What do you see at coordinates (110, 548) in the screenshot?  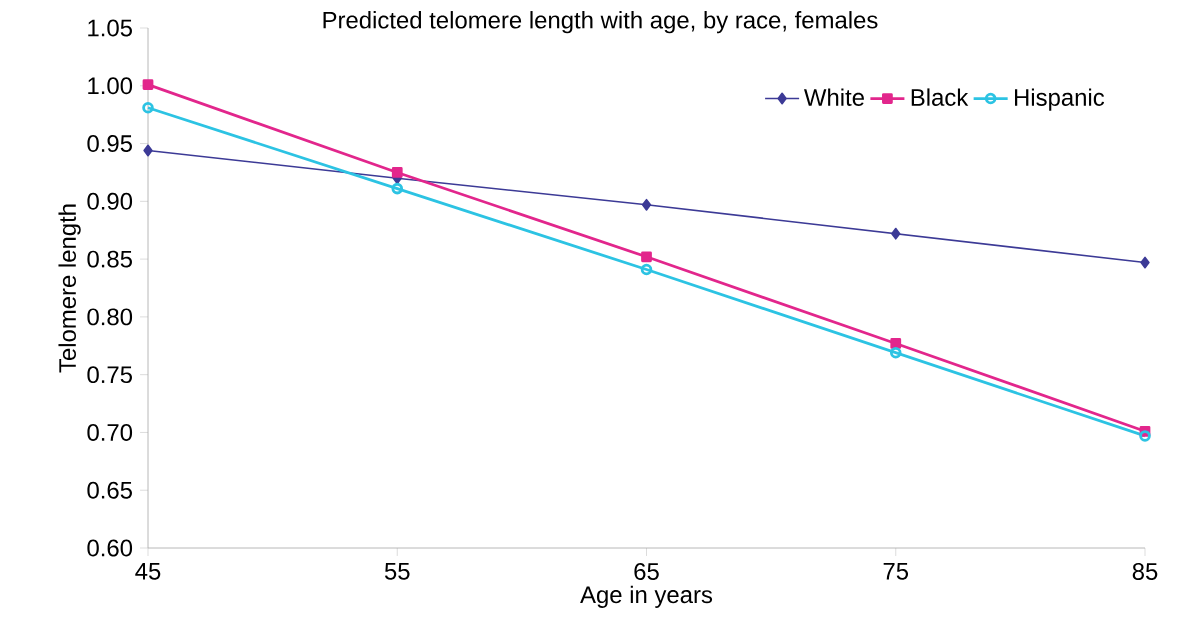 I see `y-tick-label: 0.60` at bounding box center [110, 548].